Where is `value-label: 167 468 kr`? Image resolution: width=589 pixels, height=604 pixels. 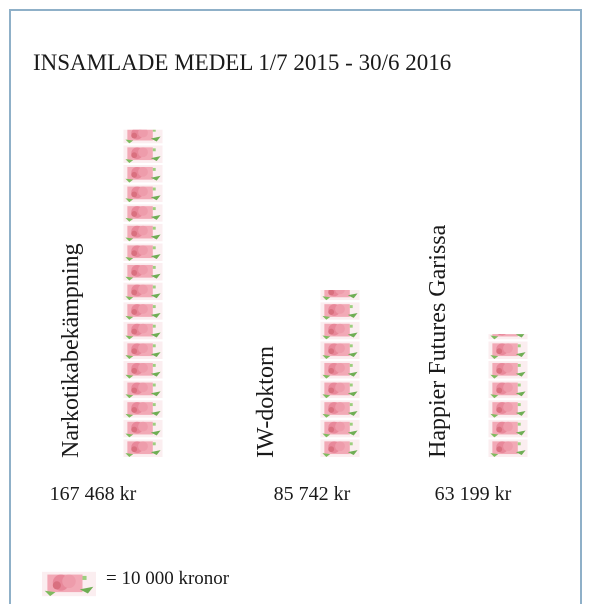
value-label: 167 468 kr is located at coordinates (93, 494).